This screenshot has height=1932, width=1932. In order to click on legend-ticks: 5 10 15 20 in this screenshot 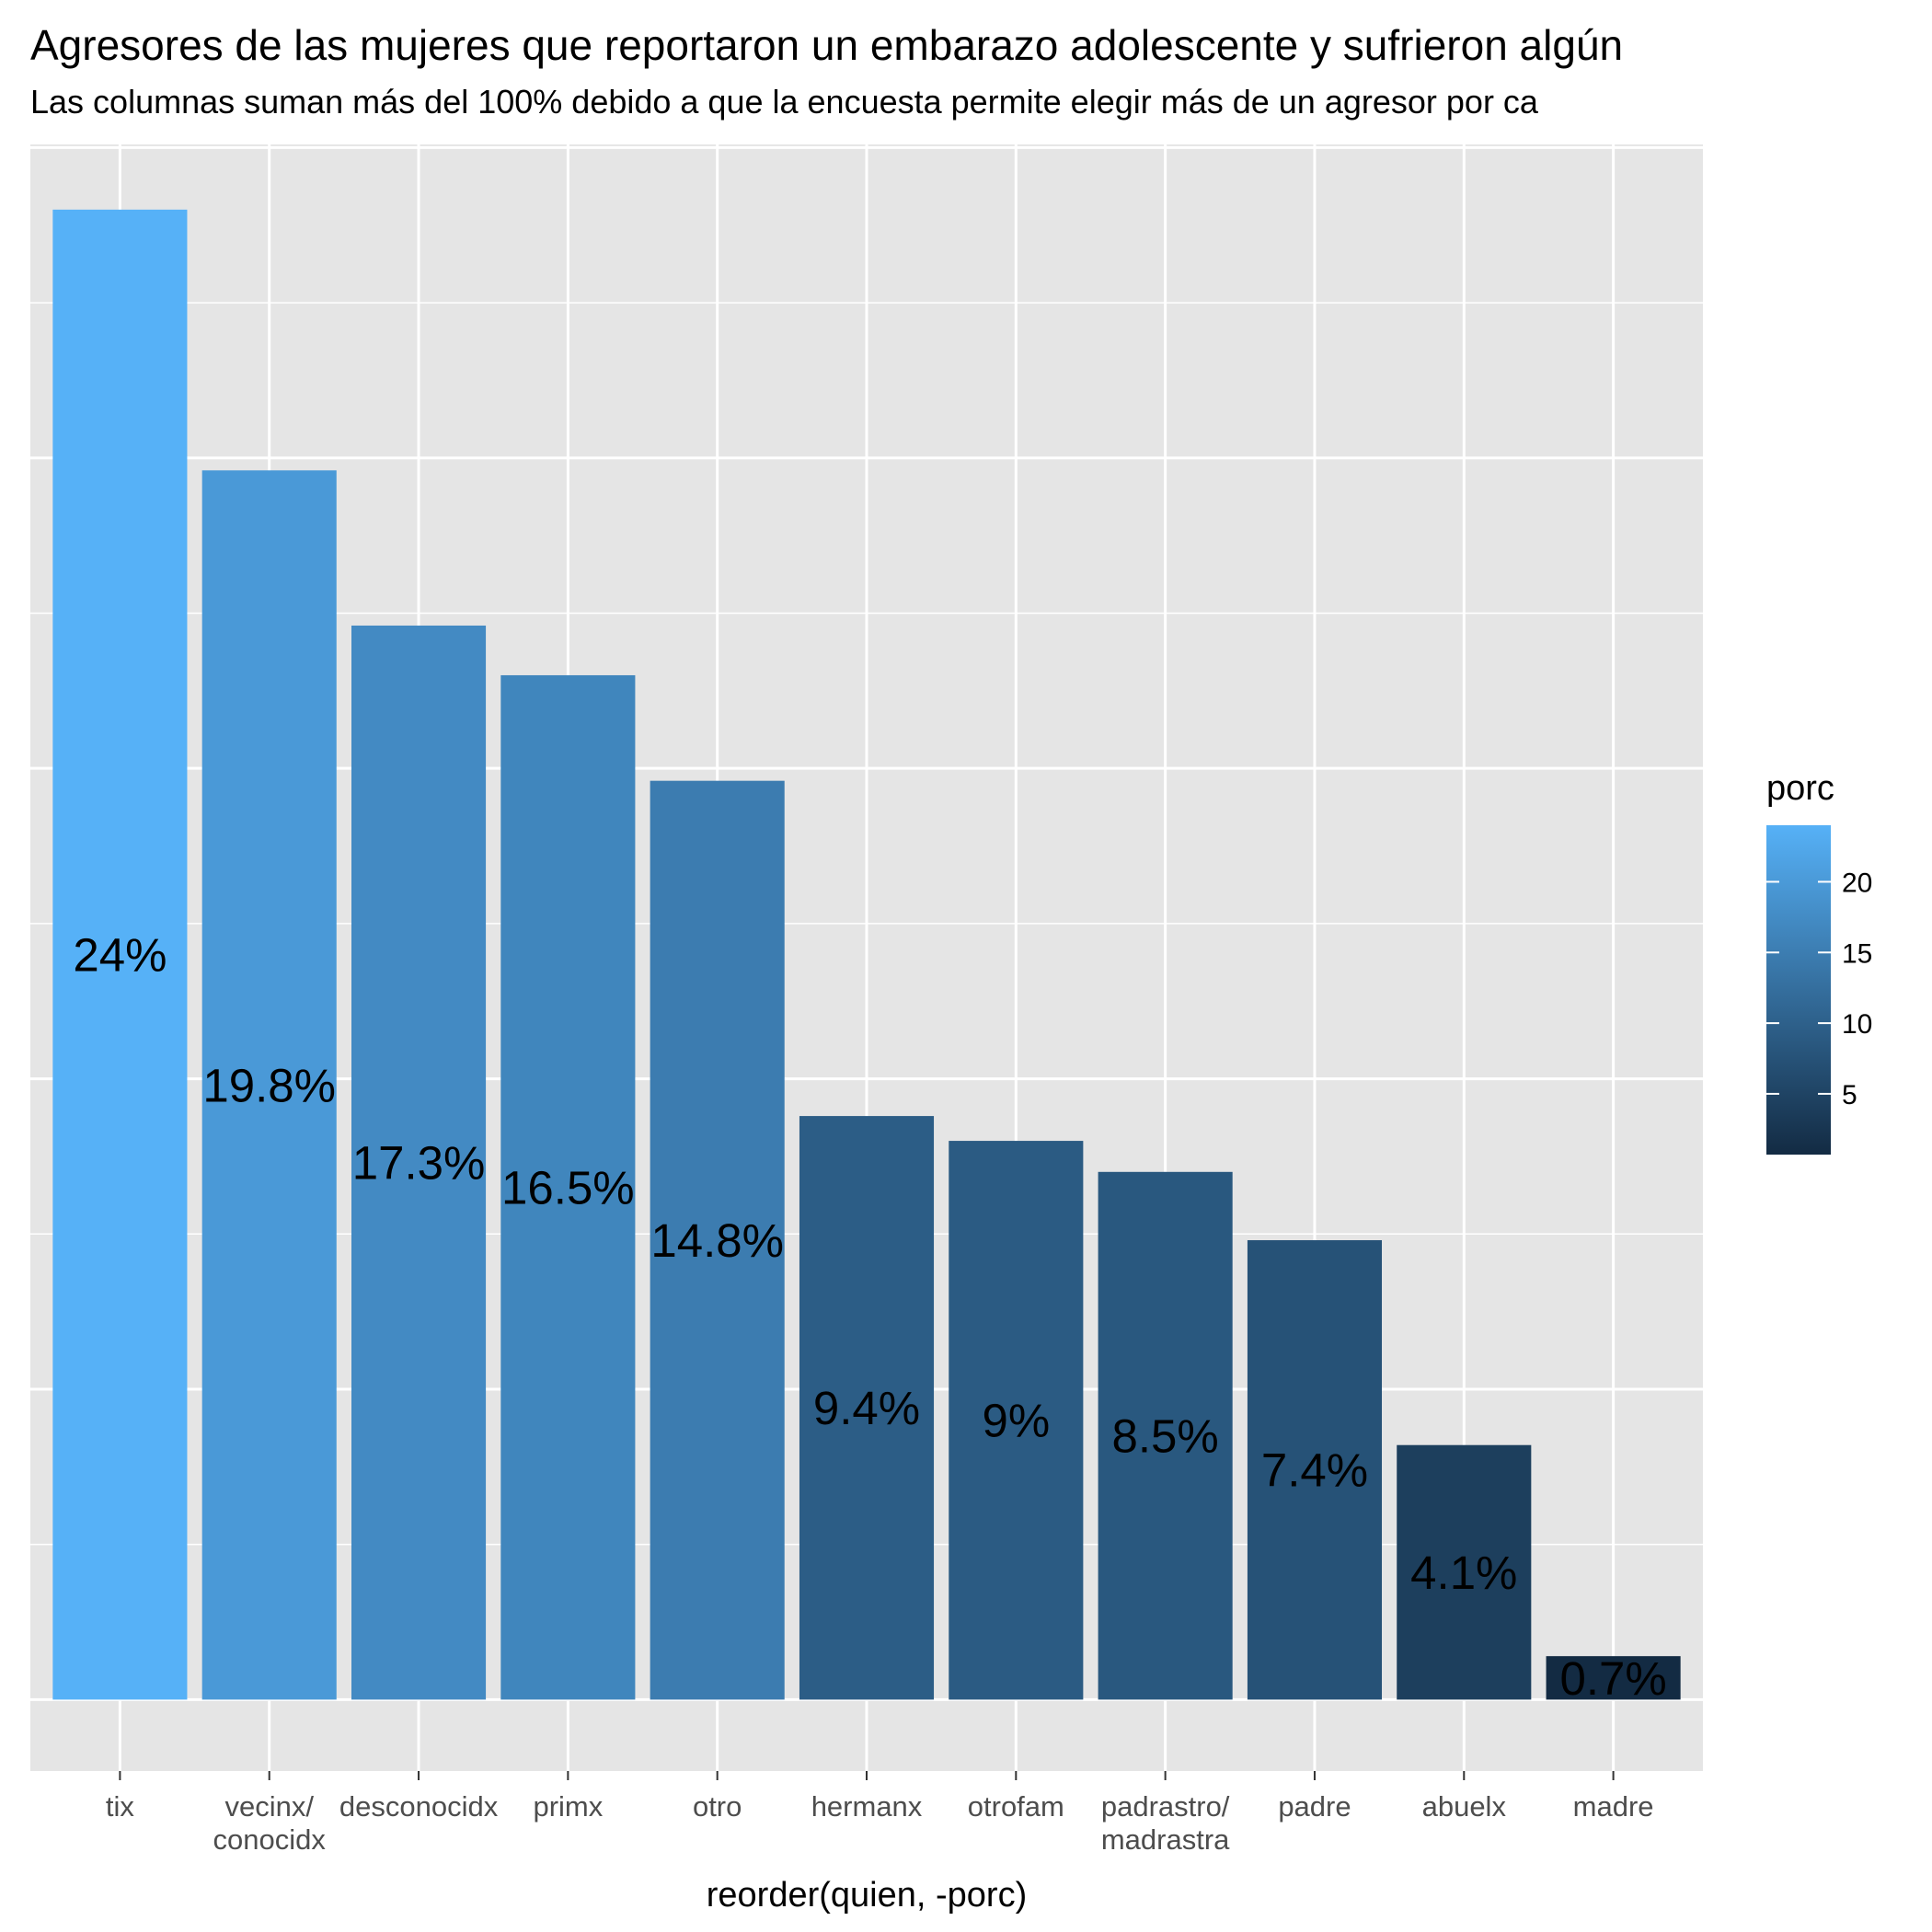, I will do `click(1819, 989)`.